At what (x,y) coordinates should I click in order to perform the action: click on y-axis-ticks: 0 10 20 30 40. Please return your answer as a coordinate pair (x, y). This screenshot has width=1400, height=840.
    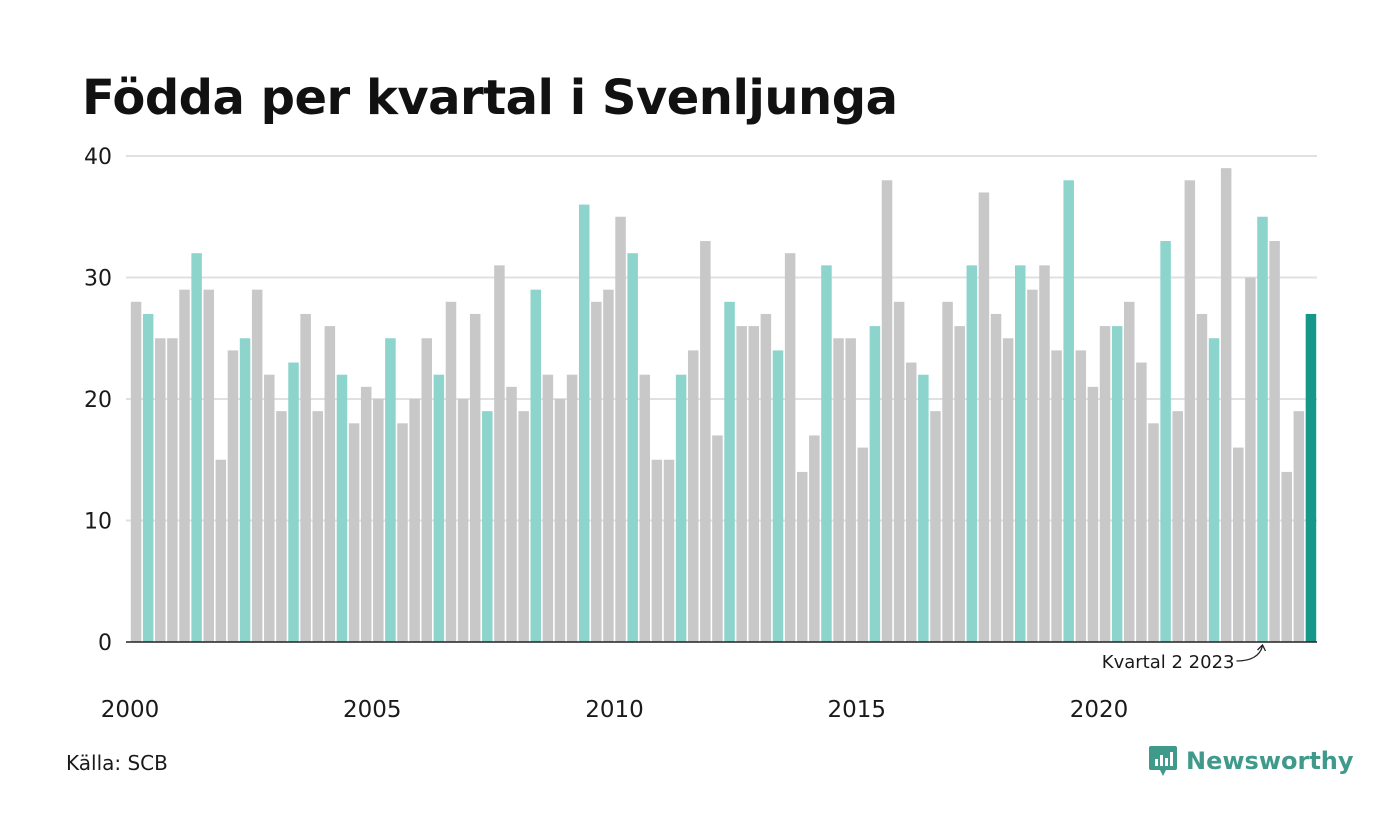
    Looking at the image, I should click on (98, 400).